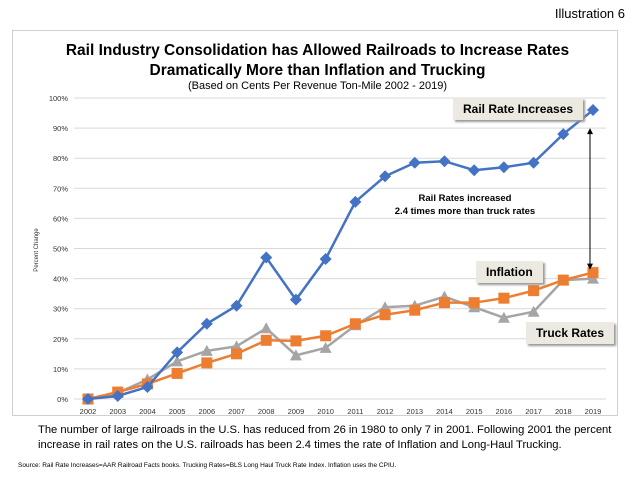  Describe the element at coordinates (296, 411) in the screenshot. I see `x-tick-label: 2009` at that location.